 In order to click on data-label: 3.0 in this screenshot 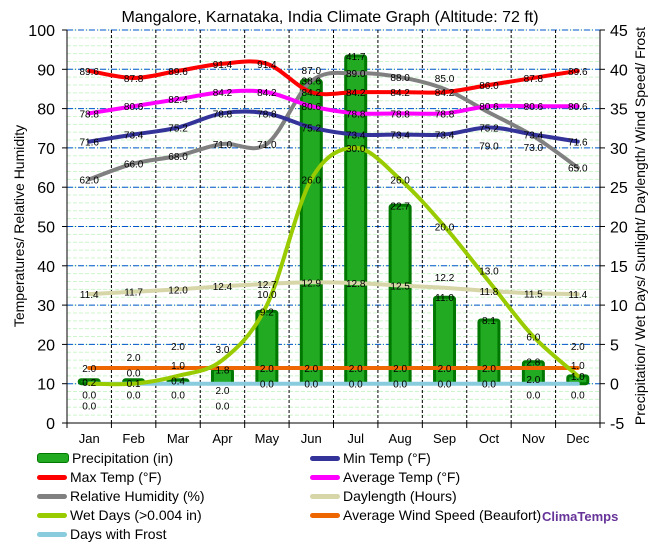, I will do `click(223, 350)`.